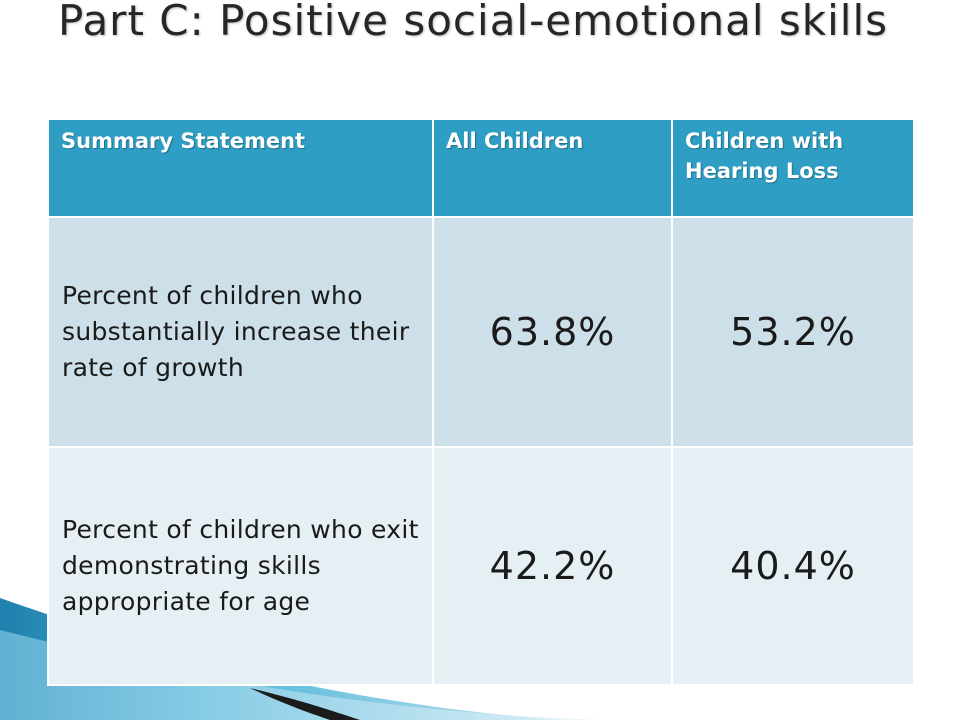 This screenshot has width=960, height=720. I want to click on hearing-loss-value: 53.2%, so click(793, 332).